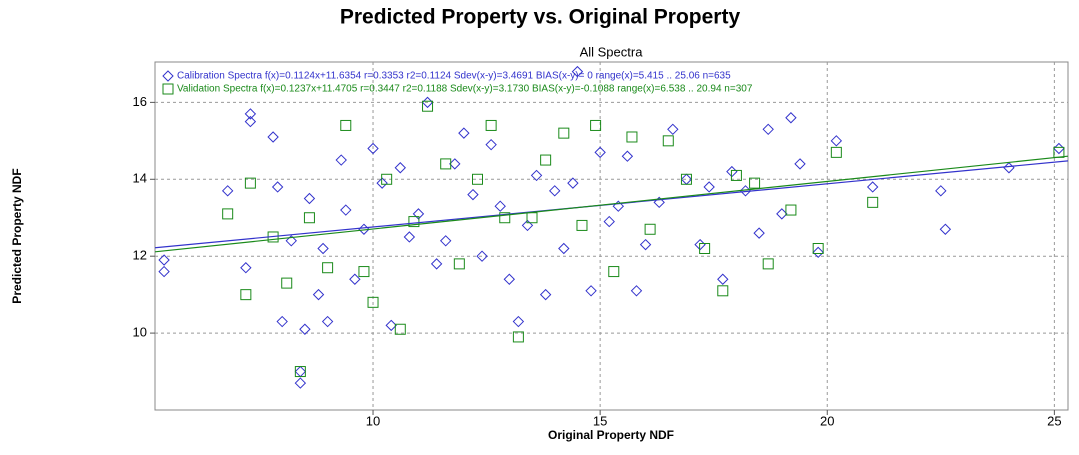 The image size is (1079, 455). Describe the element at coordinates (140, 101) in the screenshot. I see `y-tick-label: 16` at that location.